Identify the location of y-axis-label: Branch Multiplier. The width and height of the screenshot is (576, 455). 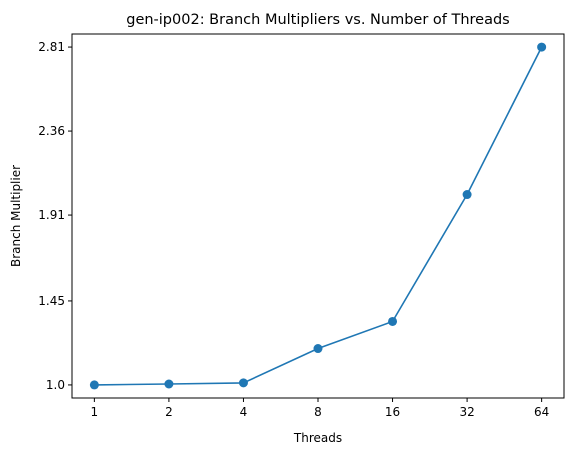
(16, 216).